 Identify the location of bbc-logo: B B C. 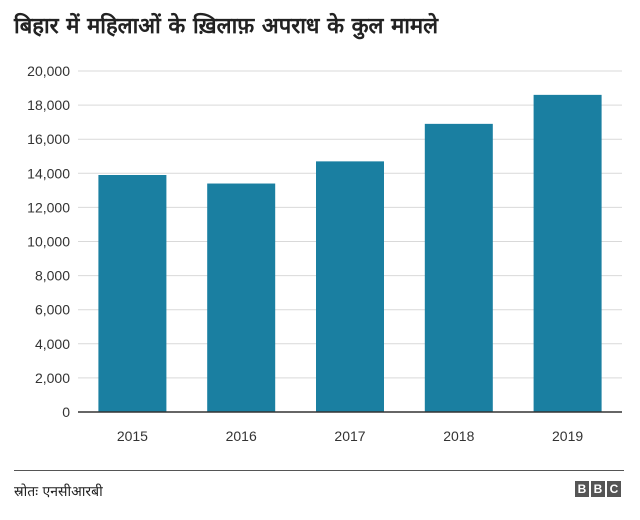
(598, 489).